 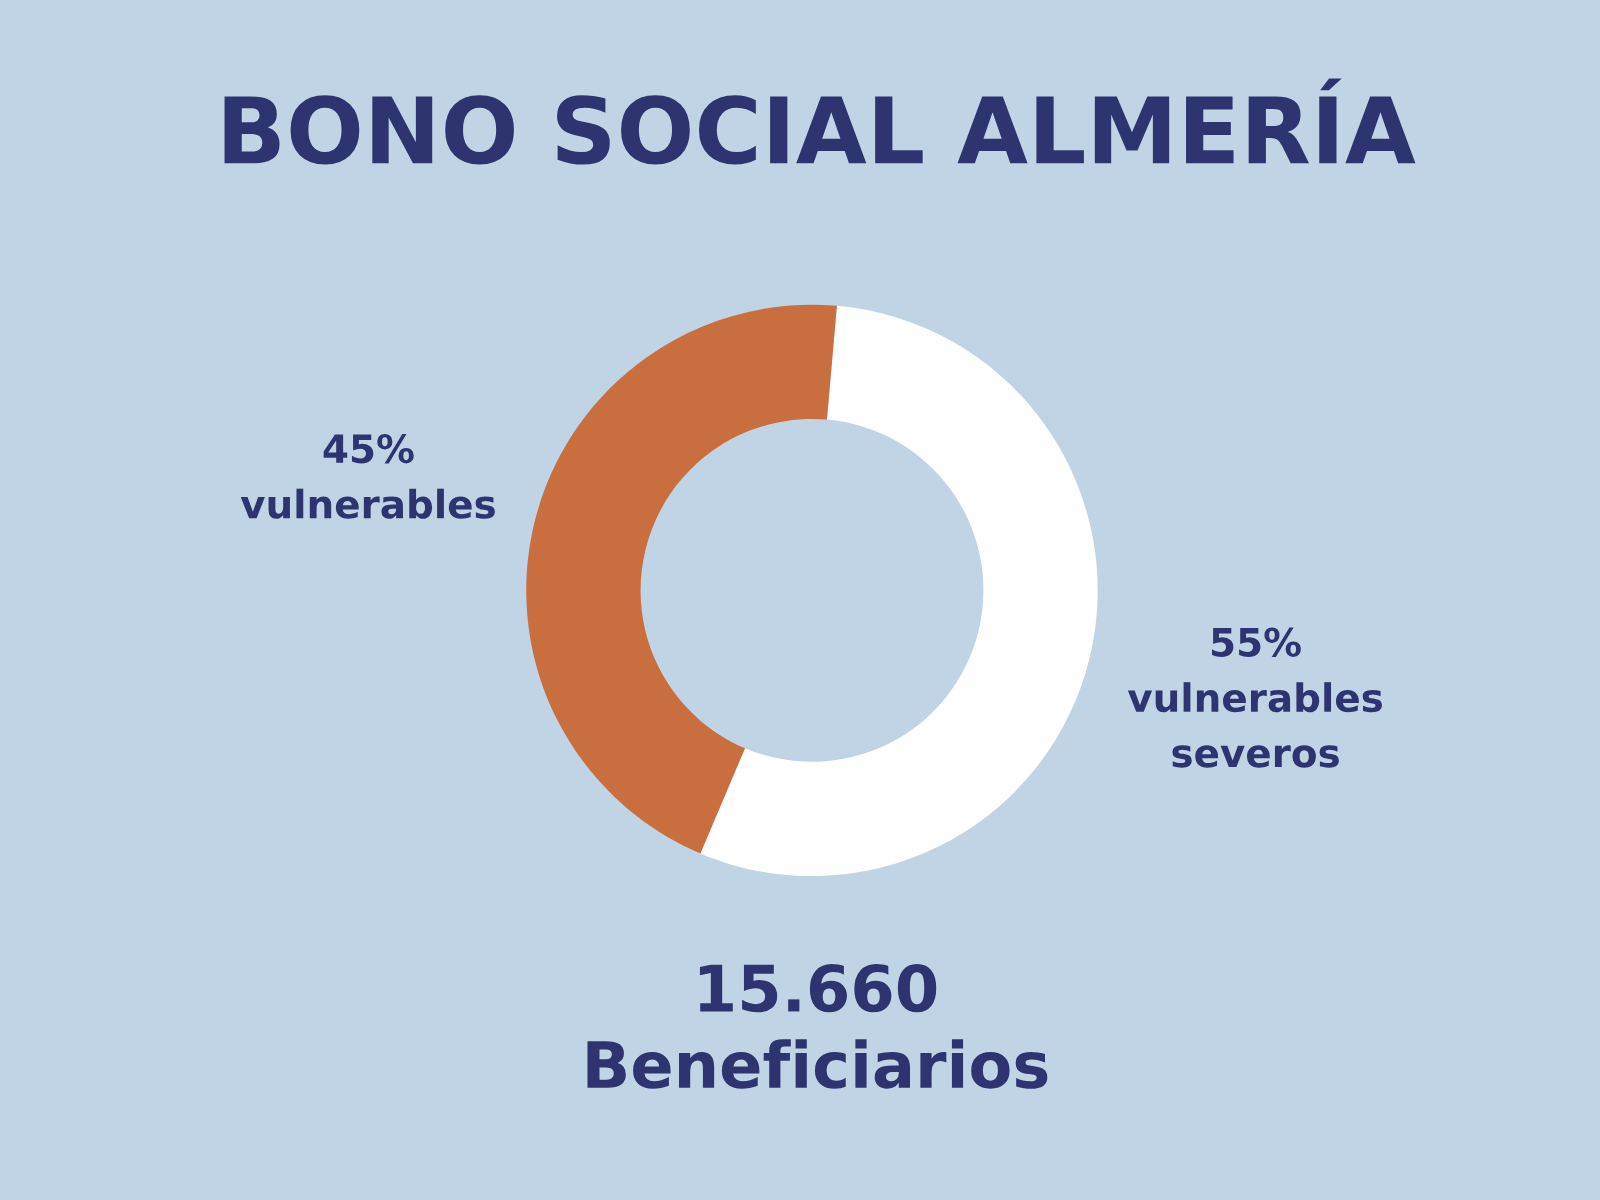 I want to click on chart-title: BONO SOCIAL ALMERÍA, so click(x=820, y=121).